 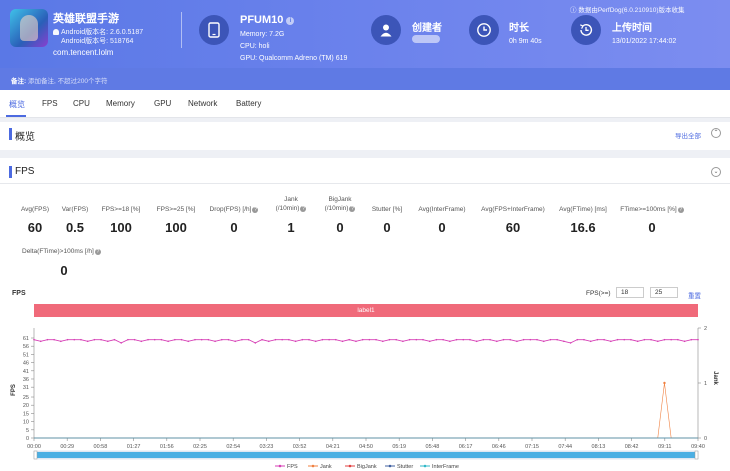 What do you see at coordinates (366, 310) in the screenshot?
I see `label-bar: label1` at bounding box center [366, 310].